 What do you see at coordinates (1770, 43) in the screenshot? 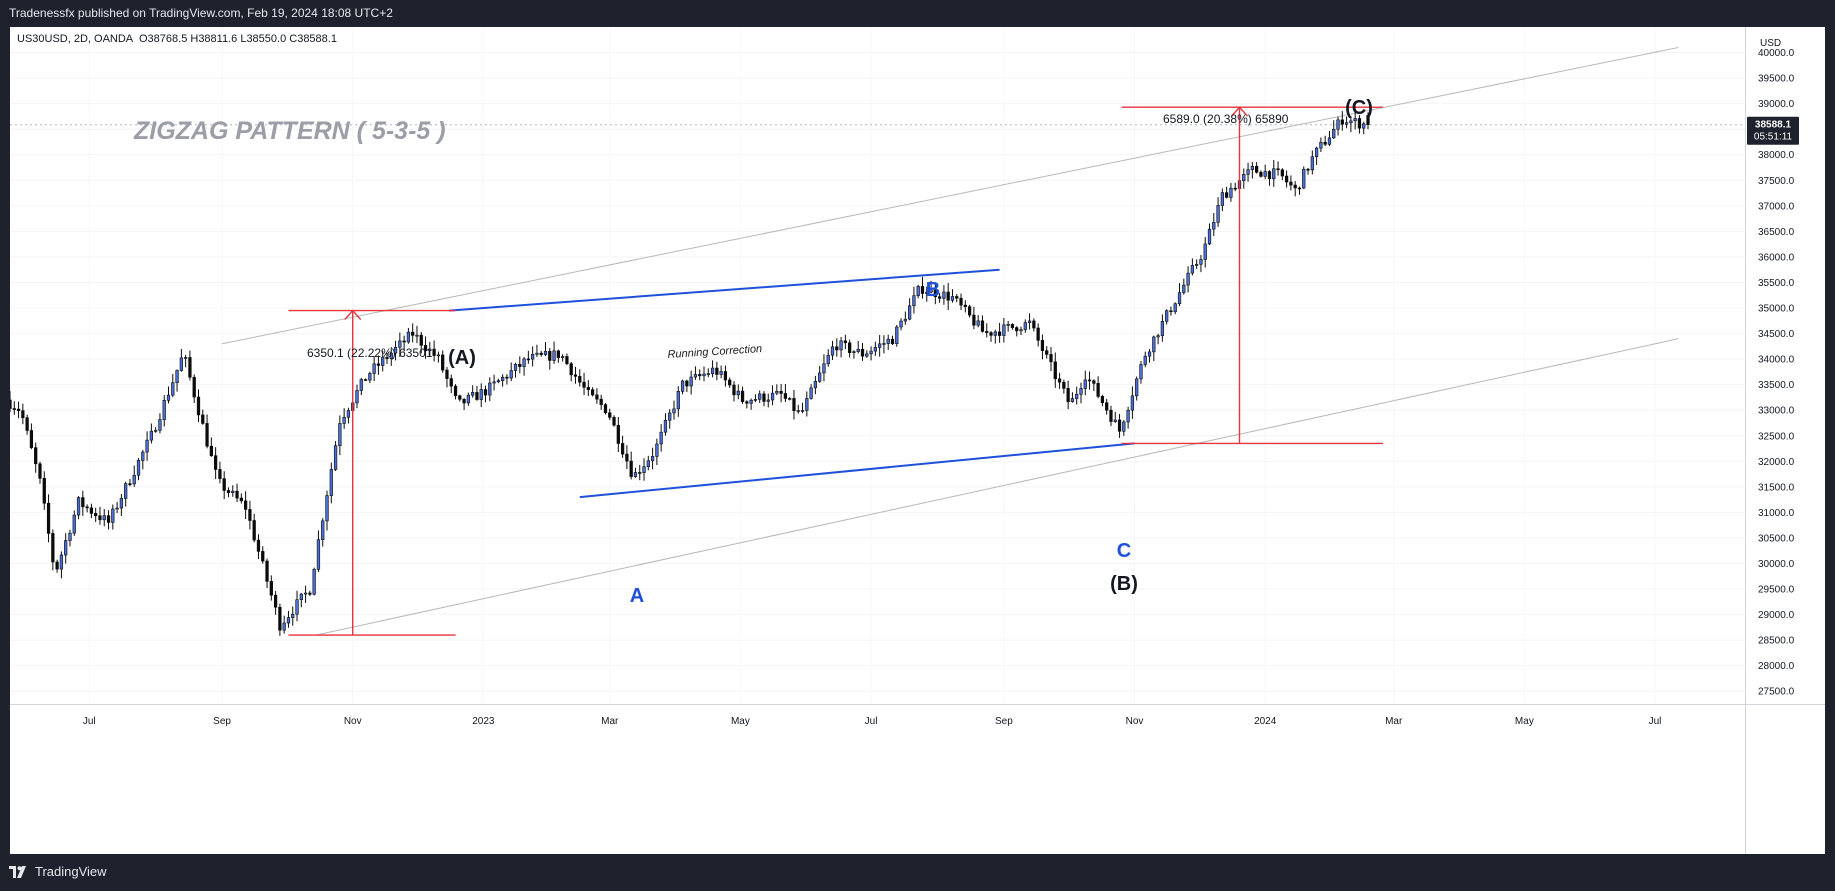
I see `currency-label: USD` at bounding box center [1770, 43].